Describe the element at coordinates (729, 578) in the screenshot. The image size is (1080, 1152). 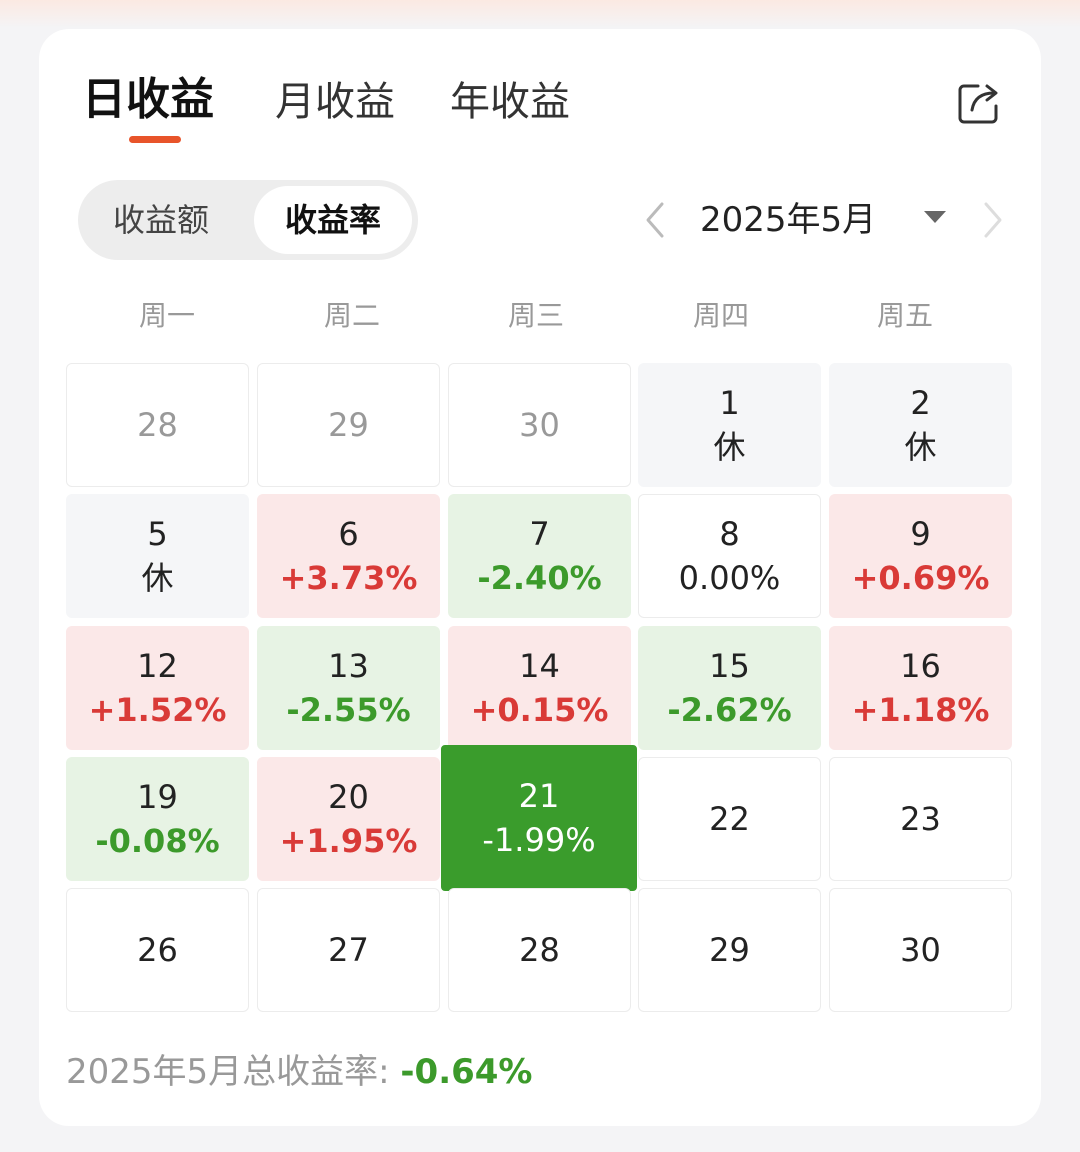
I see `day-return: 0.00%` at that location.